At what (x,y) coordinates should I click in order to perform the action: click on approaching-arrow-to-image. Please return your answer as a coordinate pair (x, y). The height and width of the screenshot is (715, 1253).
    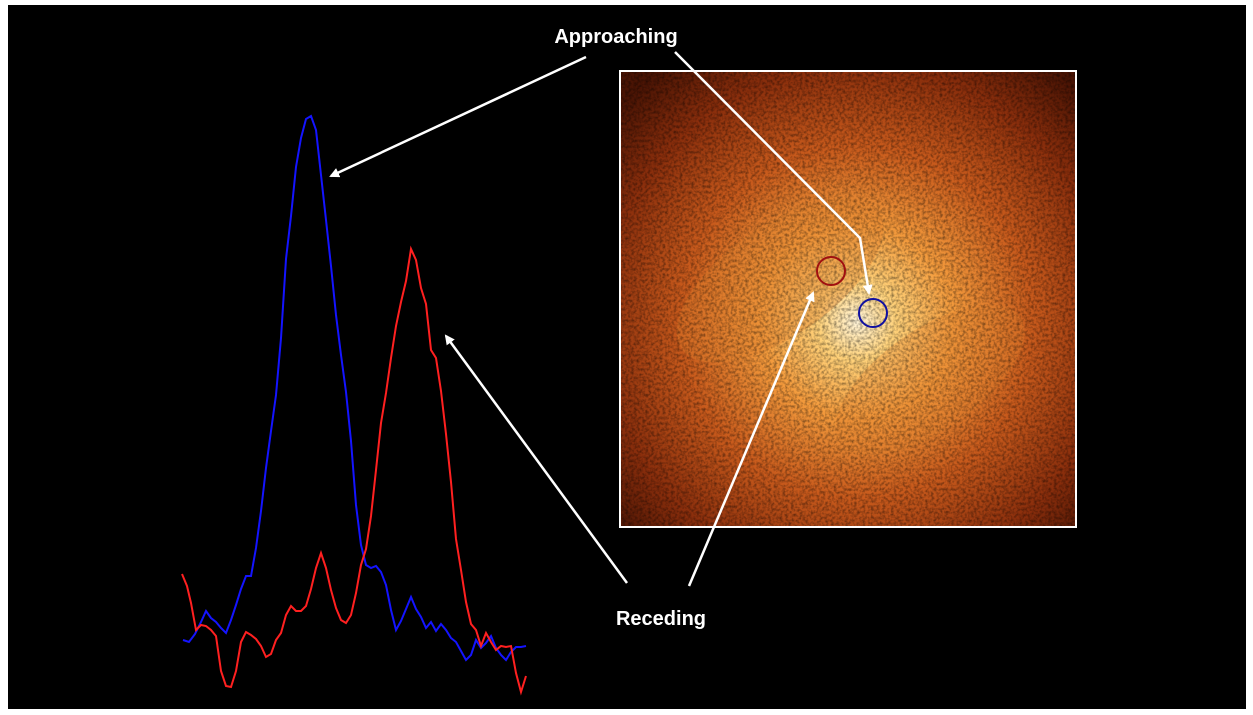
    Looking at the image, I should click on (773, 173).